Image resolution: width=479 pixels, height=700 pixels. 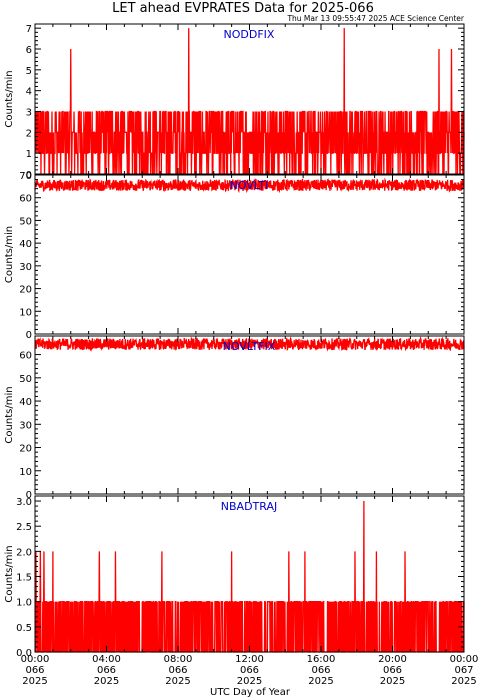 What do you see at coordinates (24, 653) in the screenshot?
I see `y-tick-label: 0.0` at bounding box center [24, 653].